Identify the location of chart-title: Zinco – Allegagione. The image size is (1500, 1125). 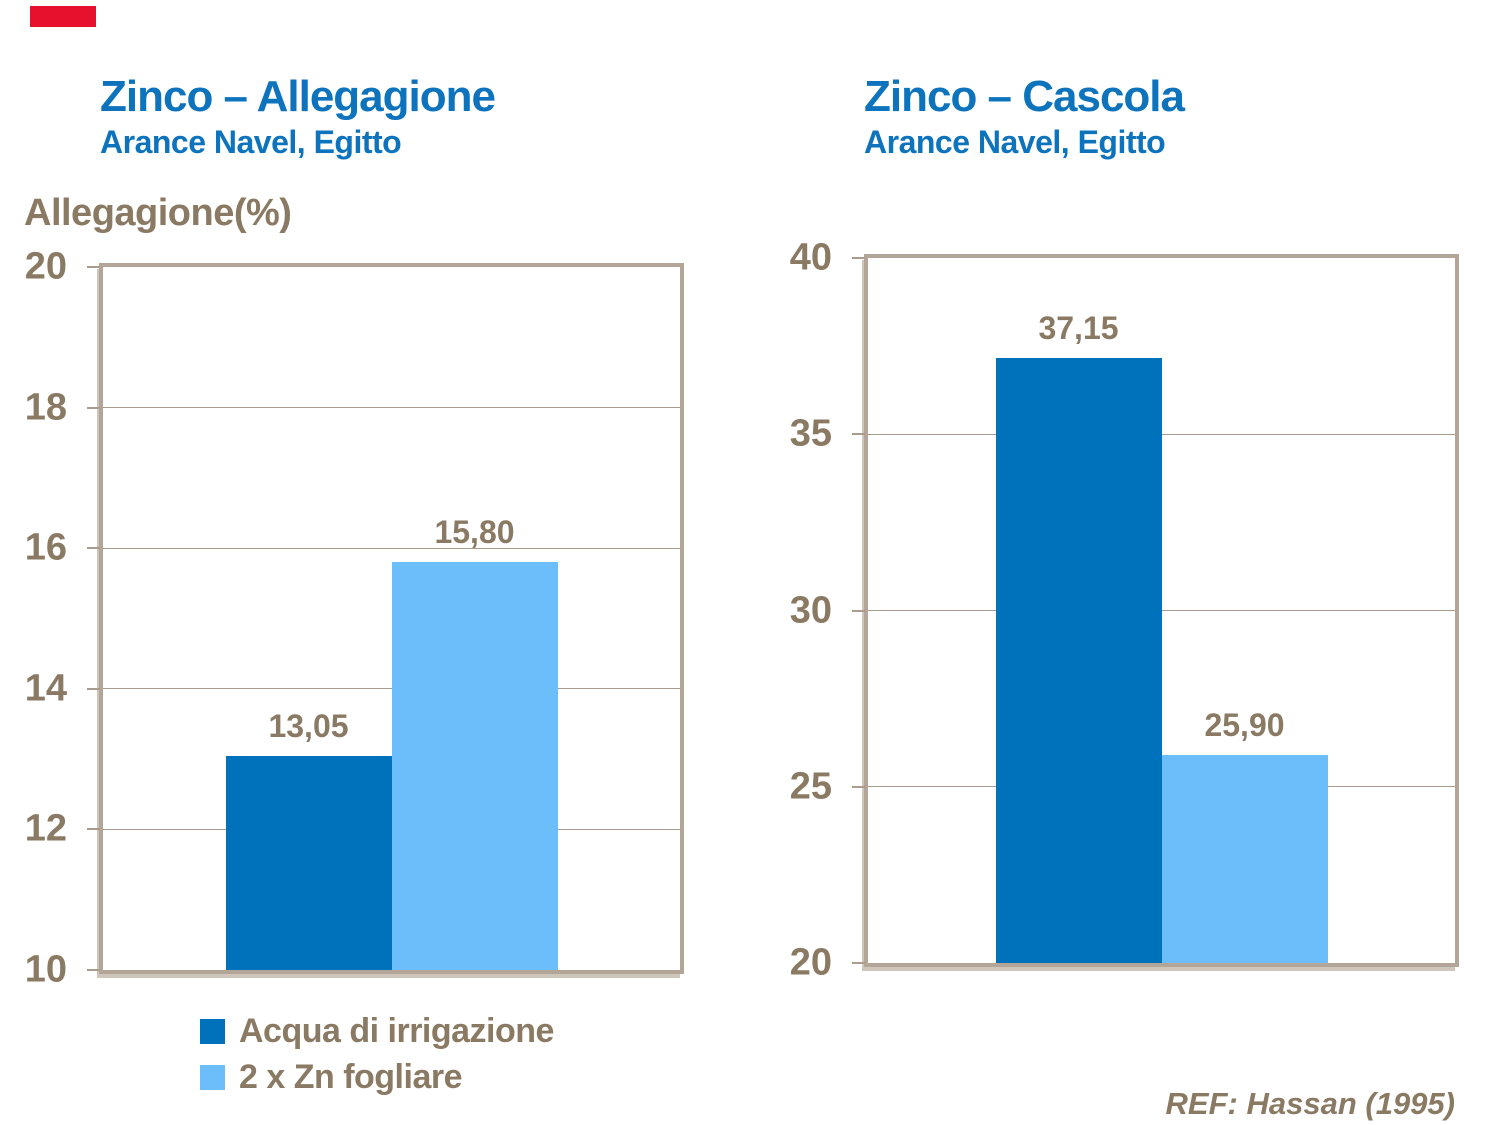
(298, 96).